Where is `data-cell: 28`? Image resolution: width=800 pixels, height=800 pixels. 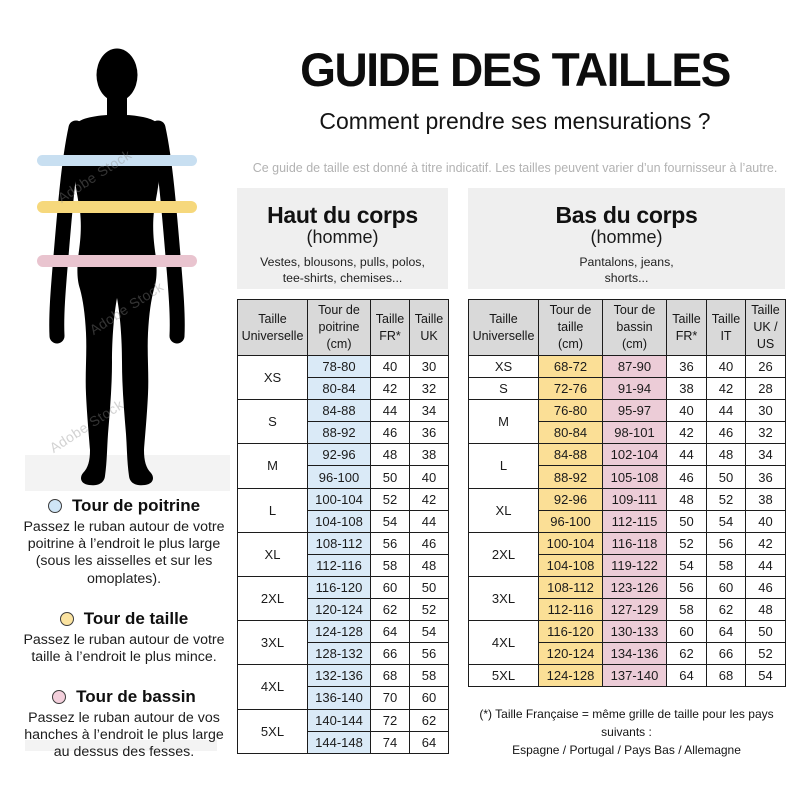
data-cell: 28 is located at coordinates (765, 389).